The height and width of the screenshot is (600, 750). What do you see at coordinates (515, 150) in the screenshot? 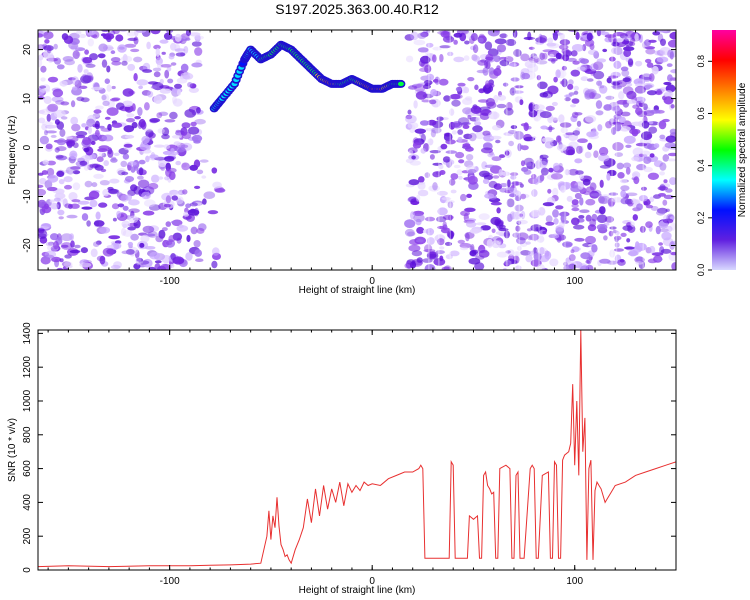
I see `heatmap-streak` at bounding box center [515, 150].